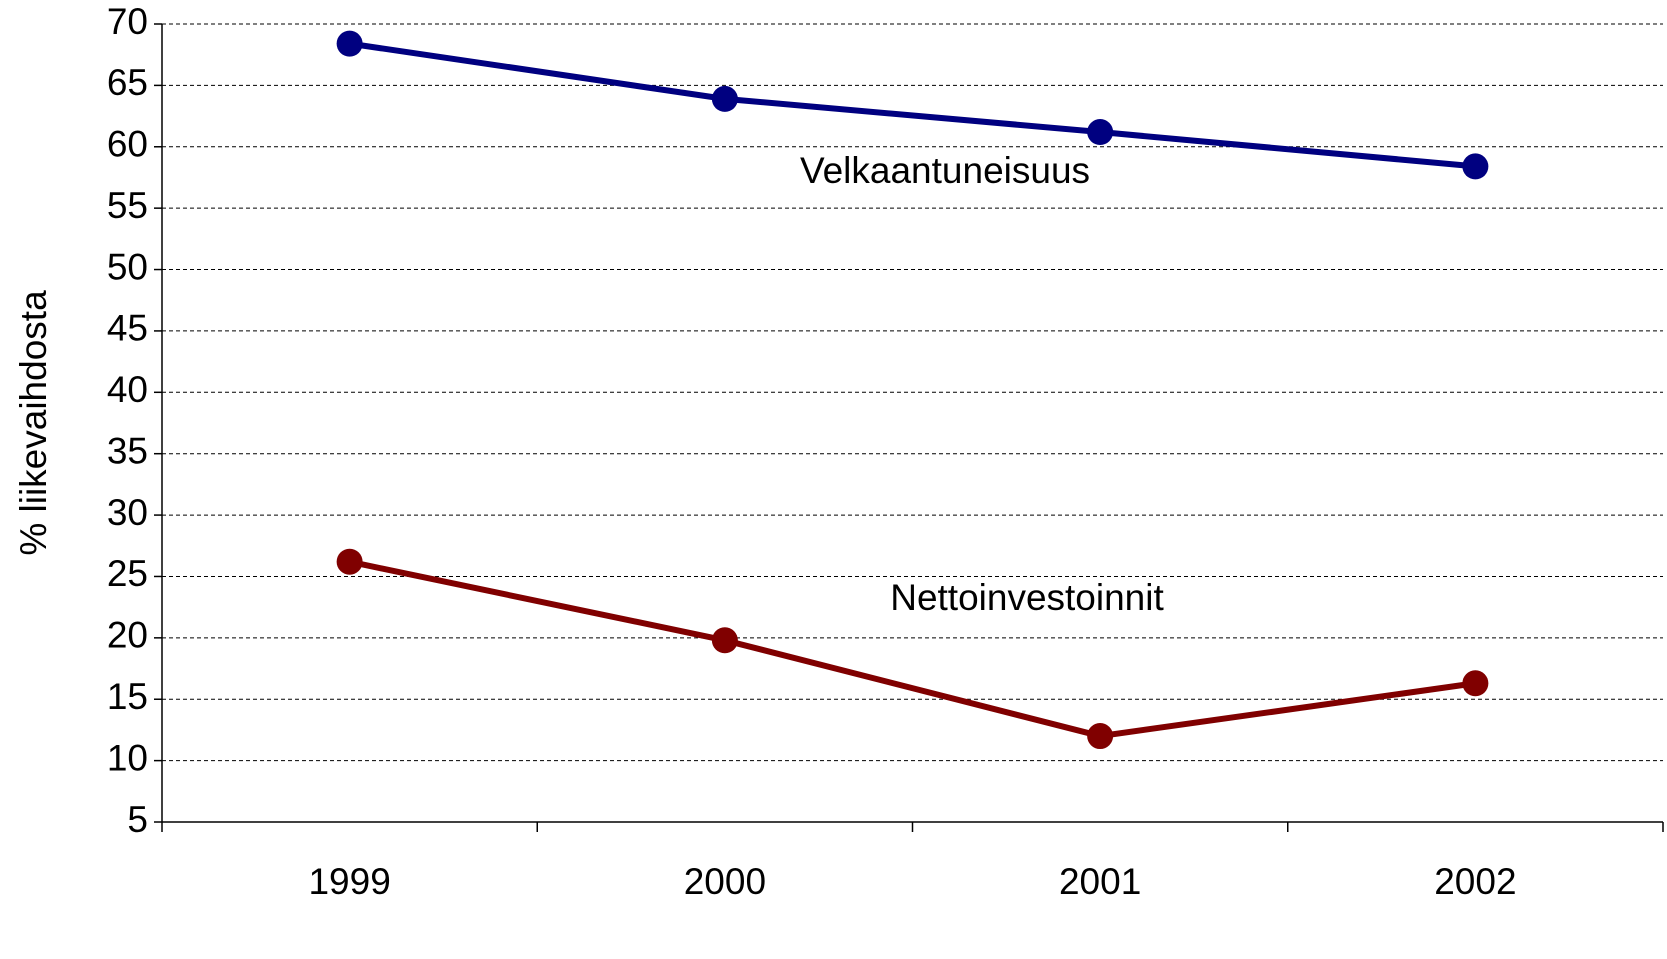  Describe the element at coordinates (127, 82) in the screenshot. I see `y-tick-label: 65` at that location.